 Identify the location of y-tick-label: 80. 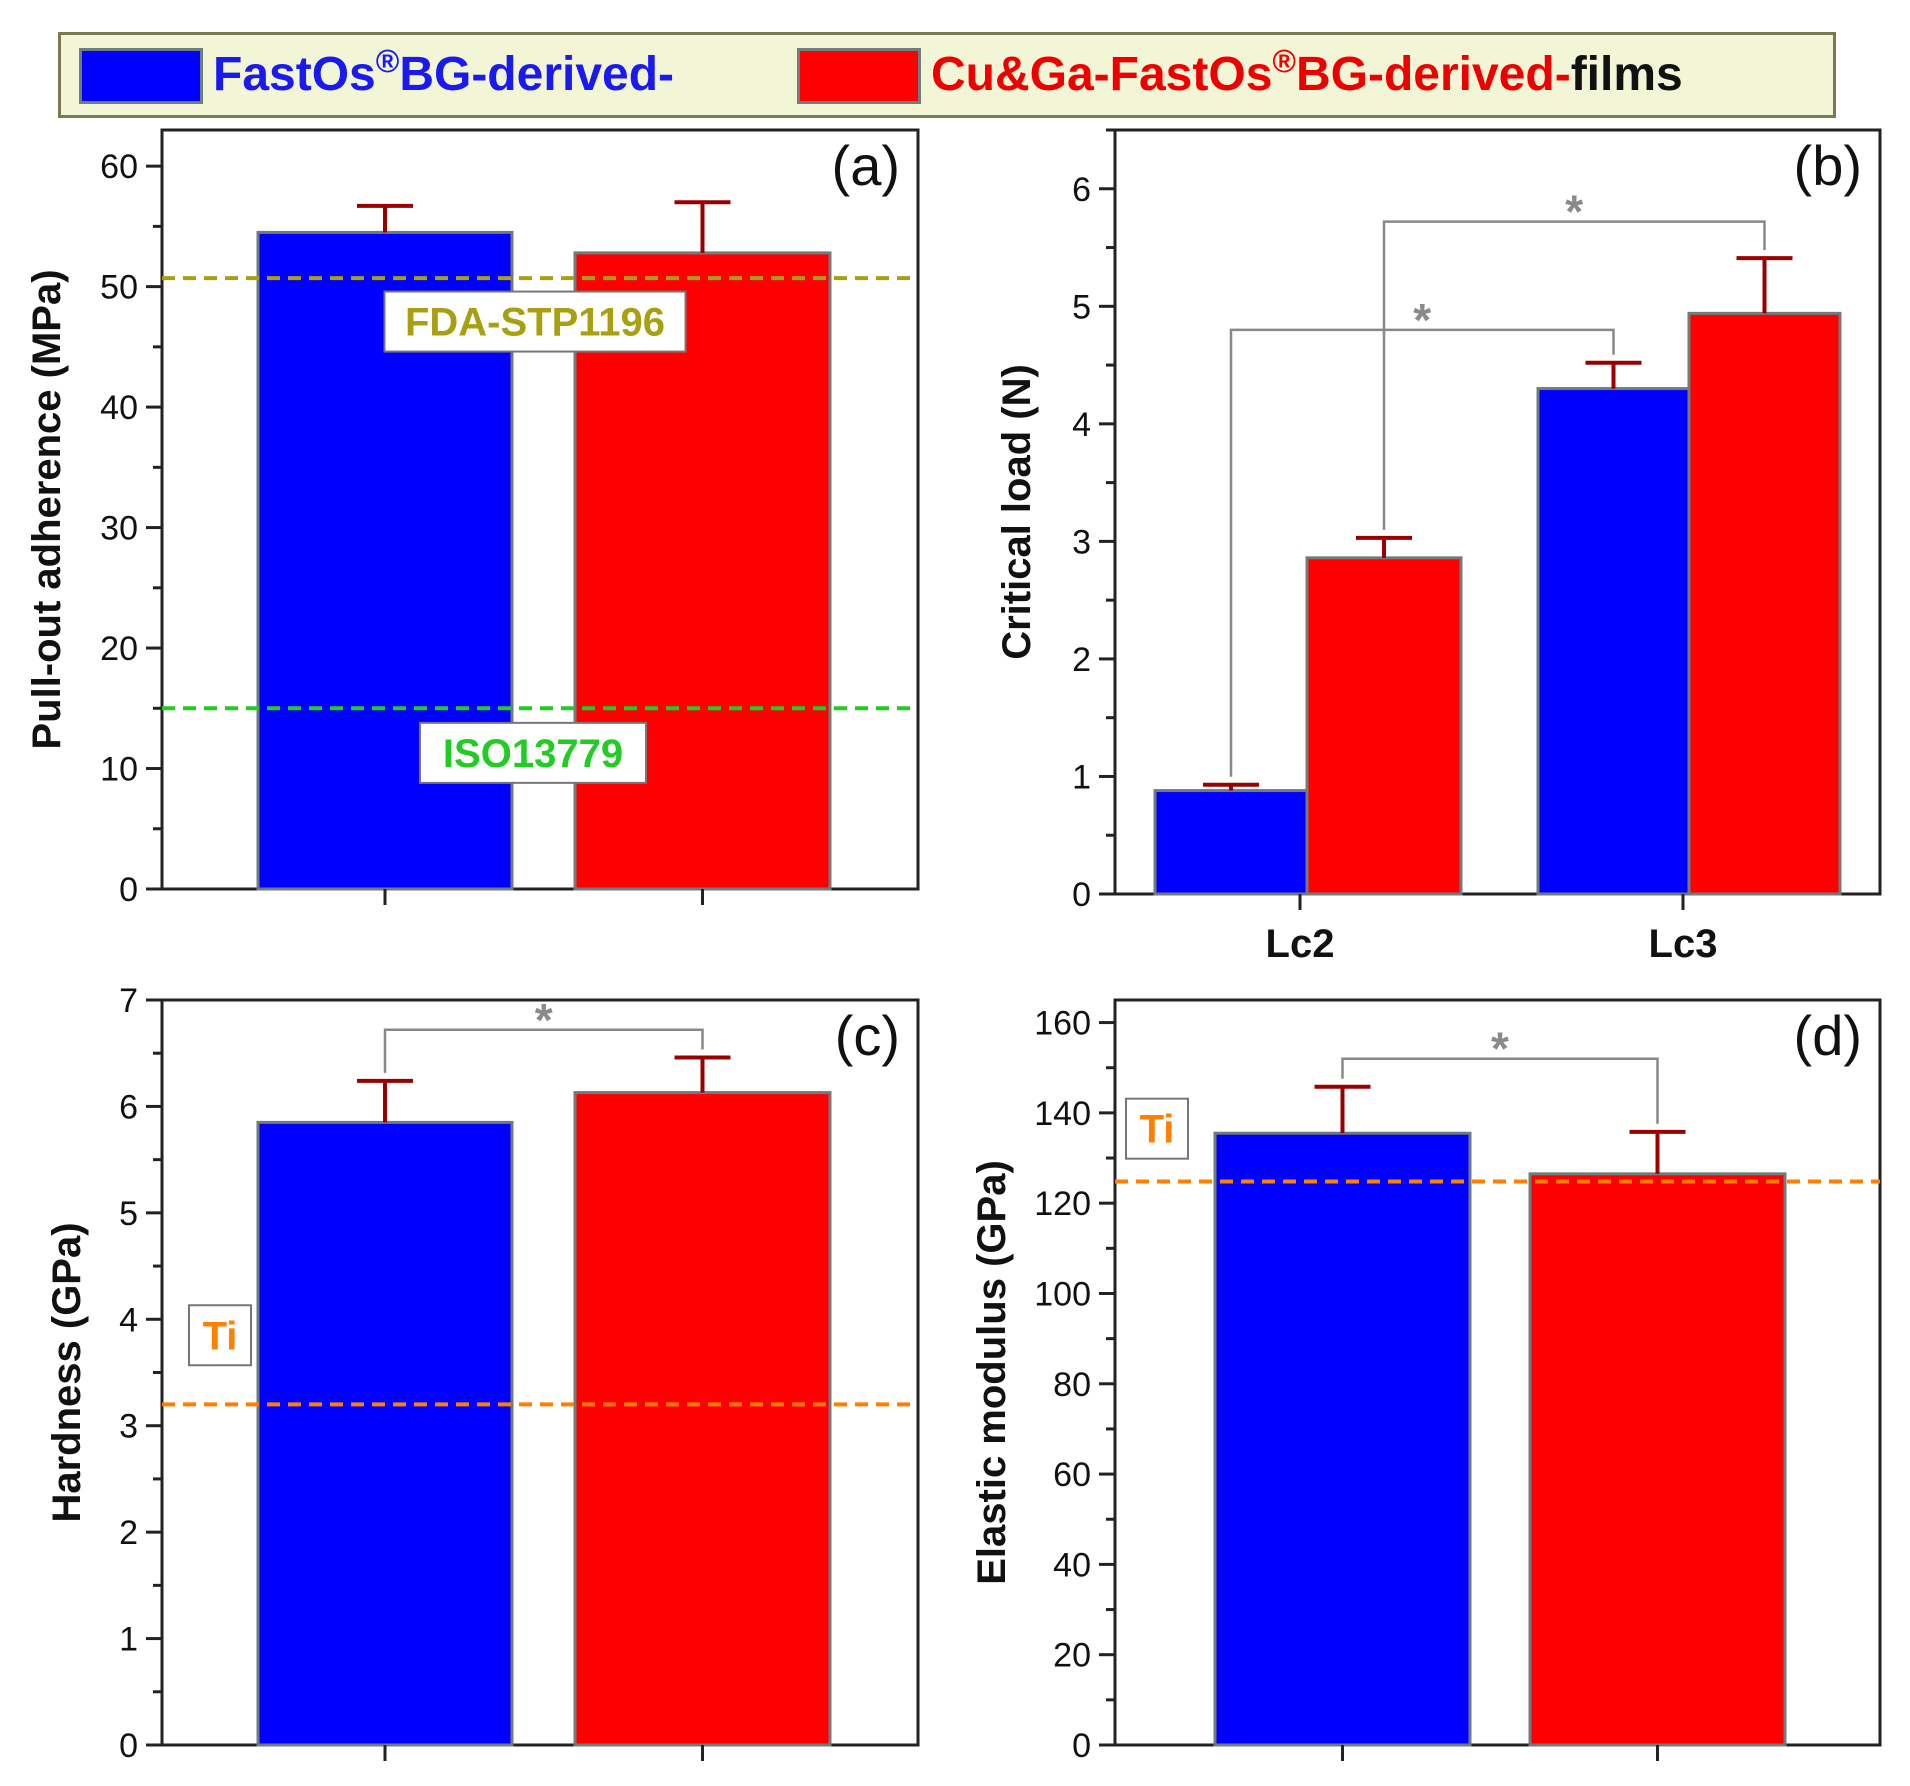
(1072, 1385).